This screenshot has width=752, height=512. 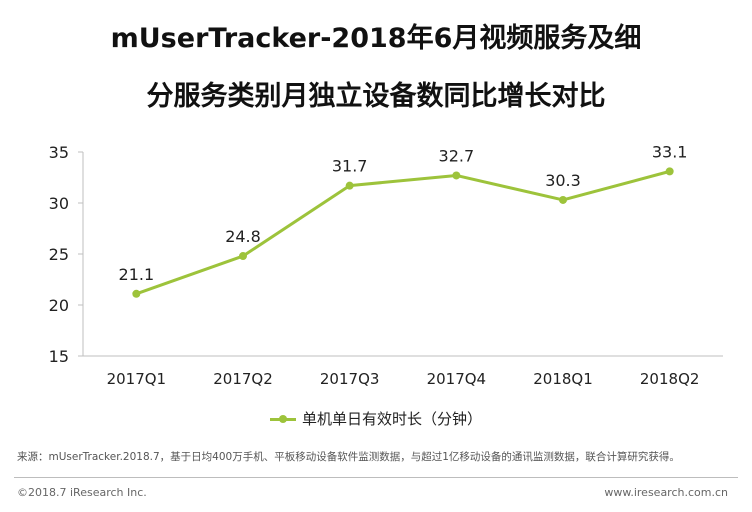 What do you see at coordinates (243, 236) in the screenshot?
I see `data-label: 24.8` at bounding box center [243, 236].